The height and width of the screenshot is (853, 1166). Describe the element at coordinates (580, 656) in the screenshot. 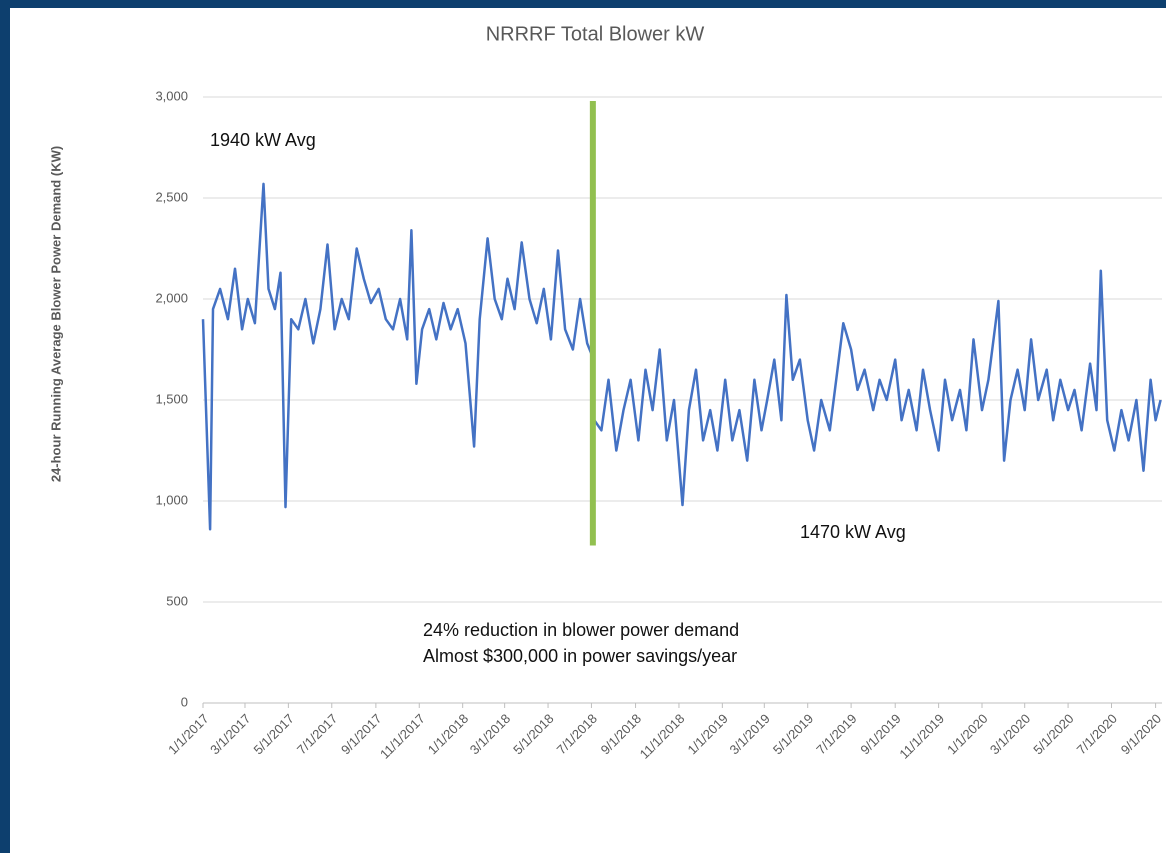

I see `annotation: Almost $300,000 in power savings/year` at that location.